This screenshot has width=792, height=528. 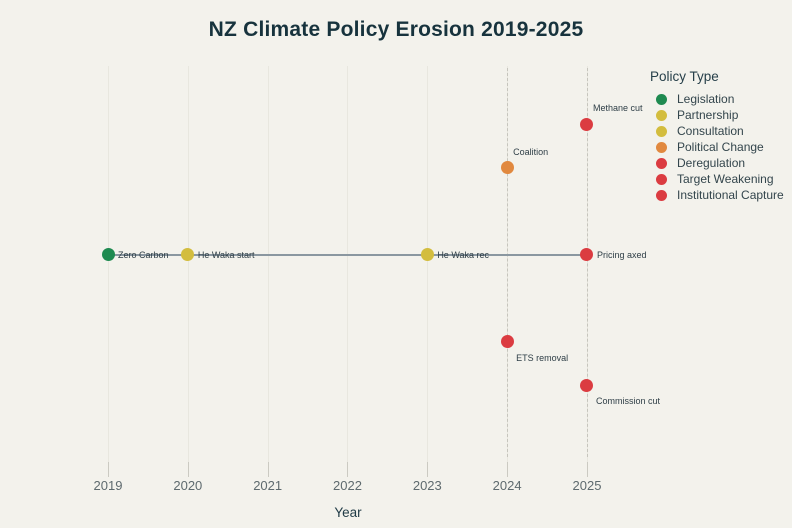 I want to click on point-label-he-waka-start: He Waka start, so click(x=226, y=254).